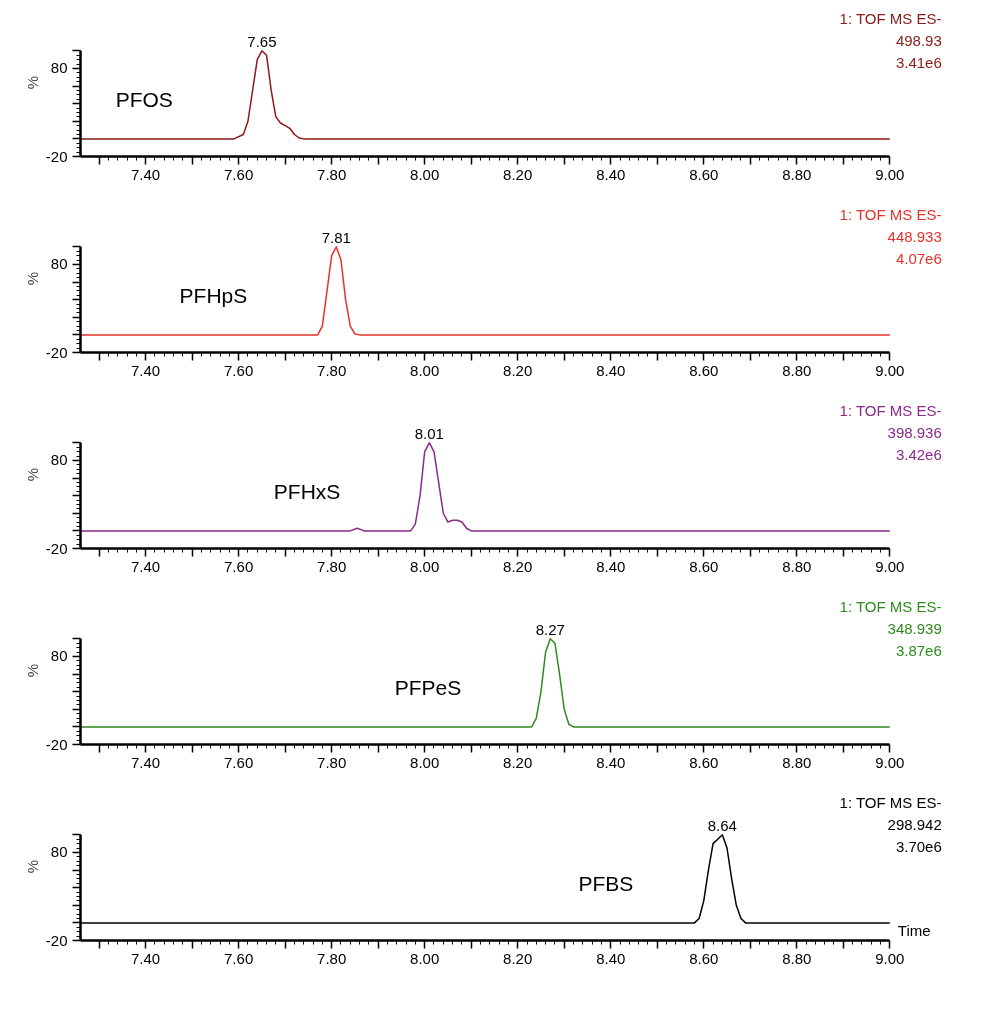  I want to click on series-label: PFHxS, so click(307, 491).